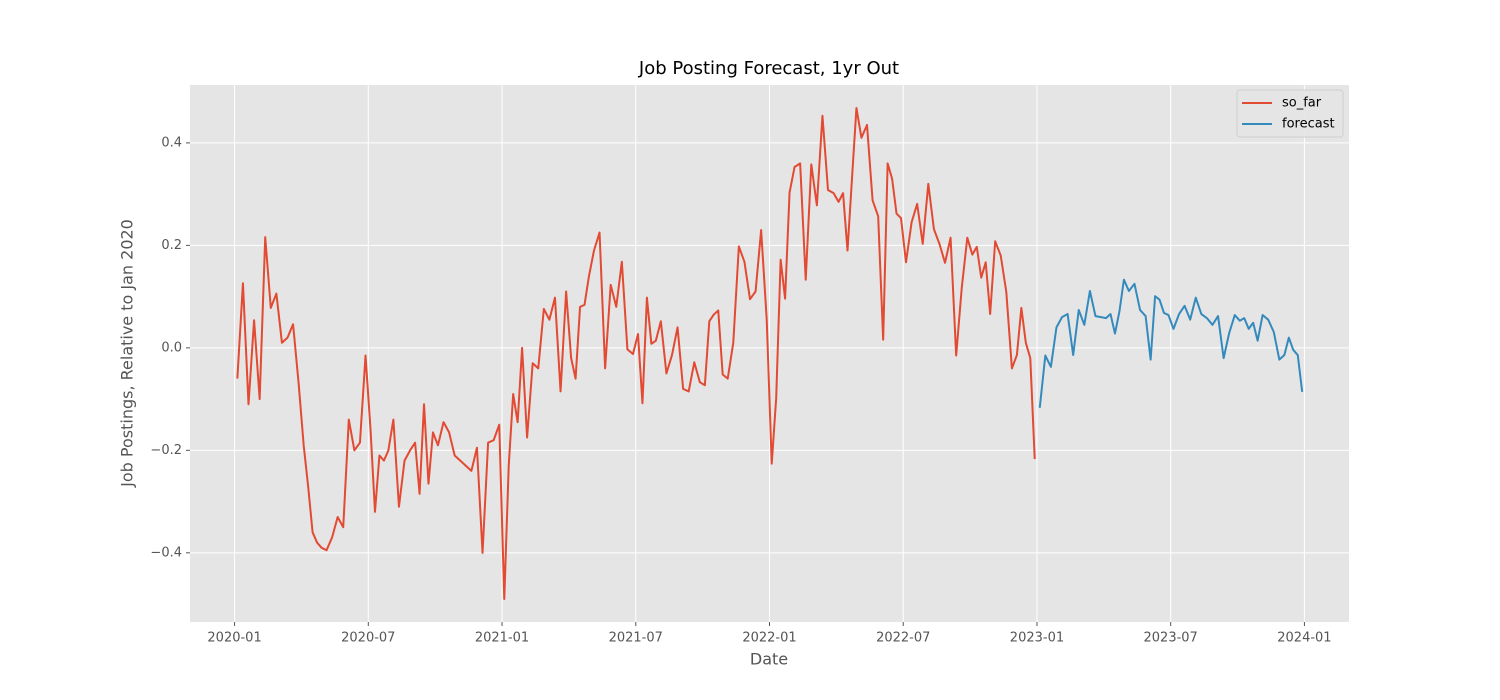  What do you see at coordinates (1171, 638) in the screenshot?
I see `x-tick-label: 2023-07` at bounding box center [1171, 638].